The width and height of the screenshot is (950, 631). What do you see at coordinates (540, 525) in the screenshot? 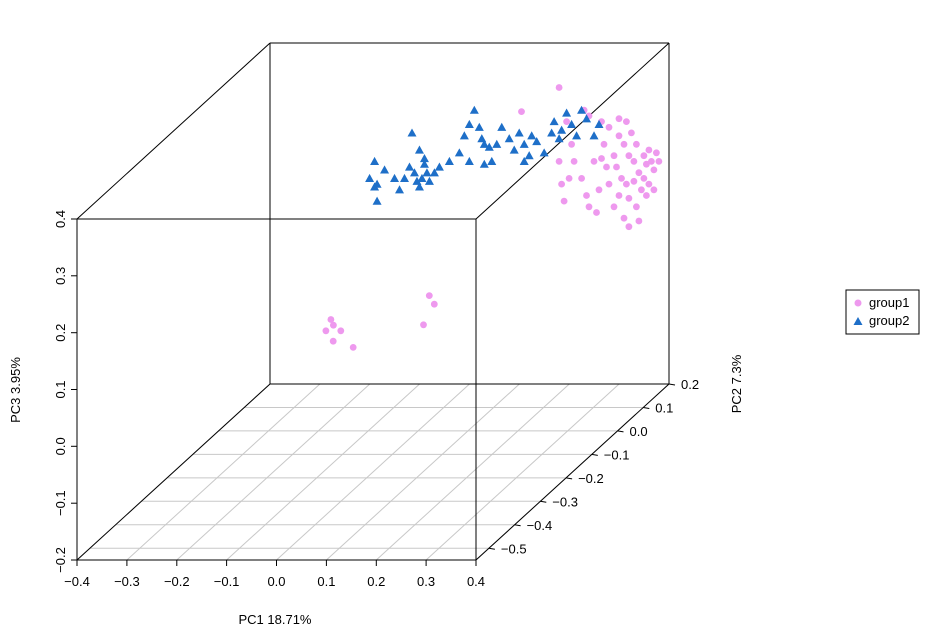
I see `y-tick-label-1: −0.4` at bounding box center [540, 525].